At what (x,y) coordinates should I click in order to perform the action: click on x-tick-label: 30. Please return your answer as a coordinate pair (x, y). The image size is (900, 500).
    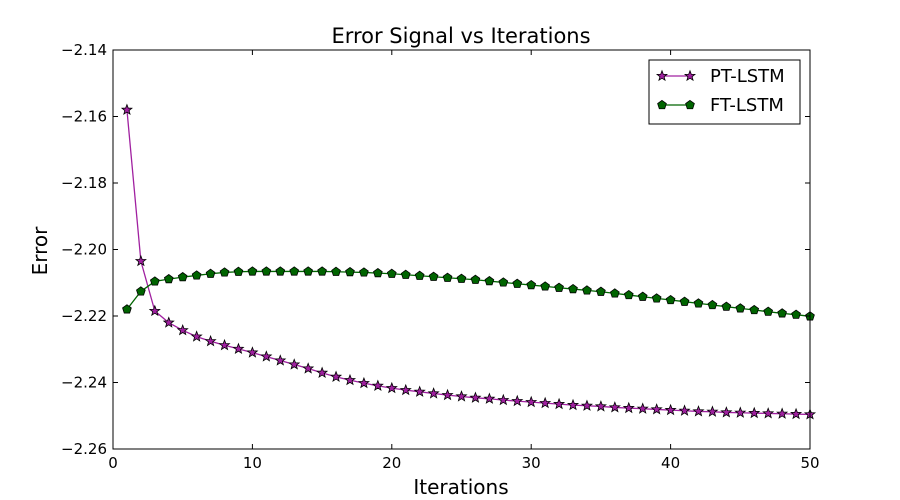
    Looking at the image, I should click on (531, 463).